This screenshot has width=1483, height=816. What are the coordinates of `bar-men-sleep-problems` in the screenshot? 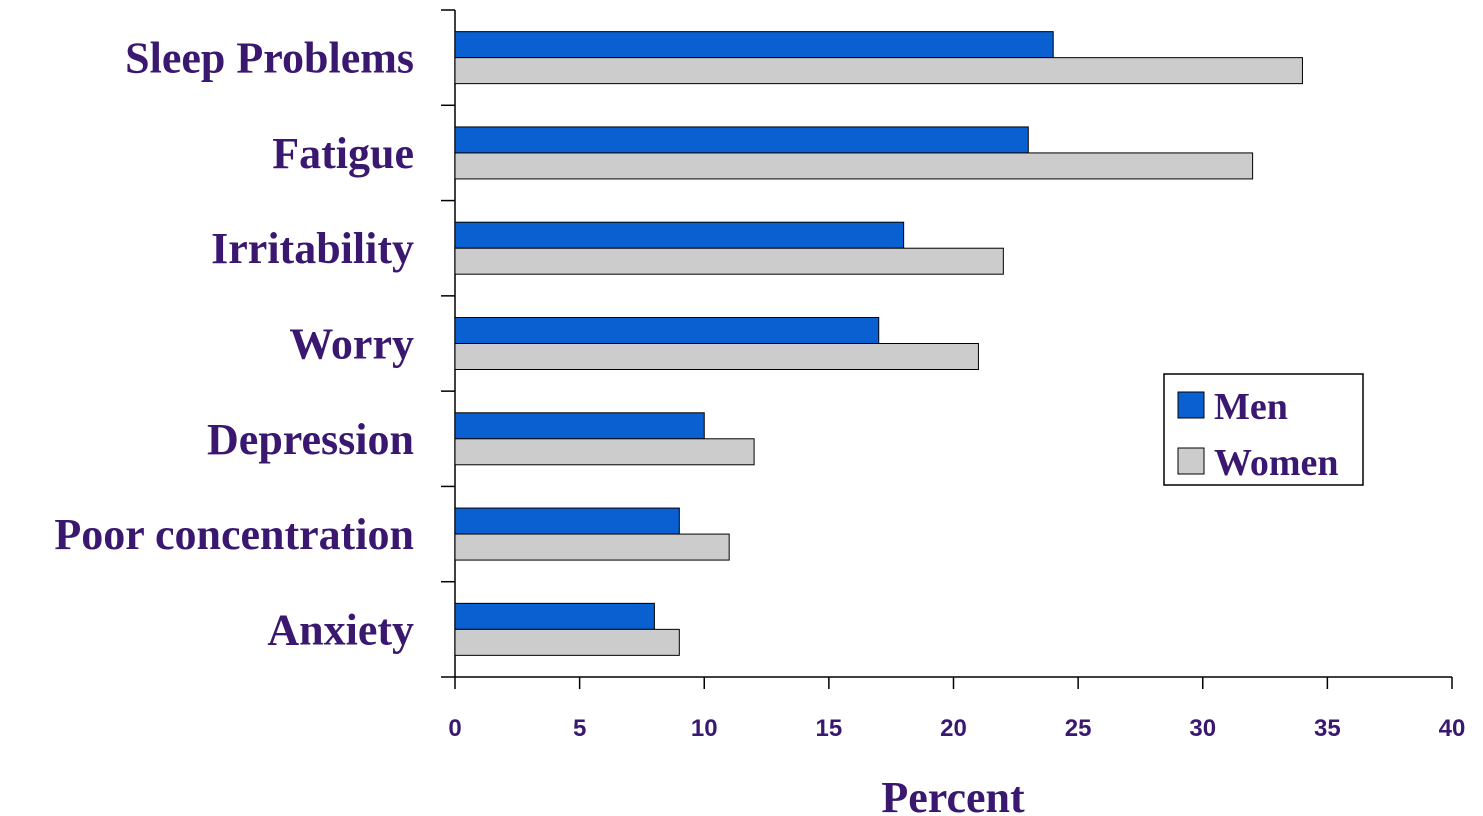 It's located at (754, 45).